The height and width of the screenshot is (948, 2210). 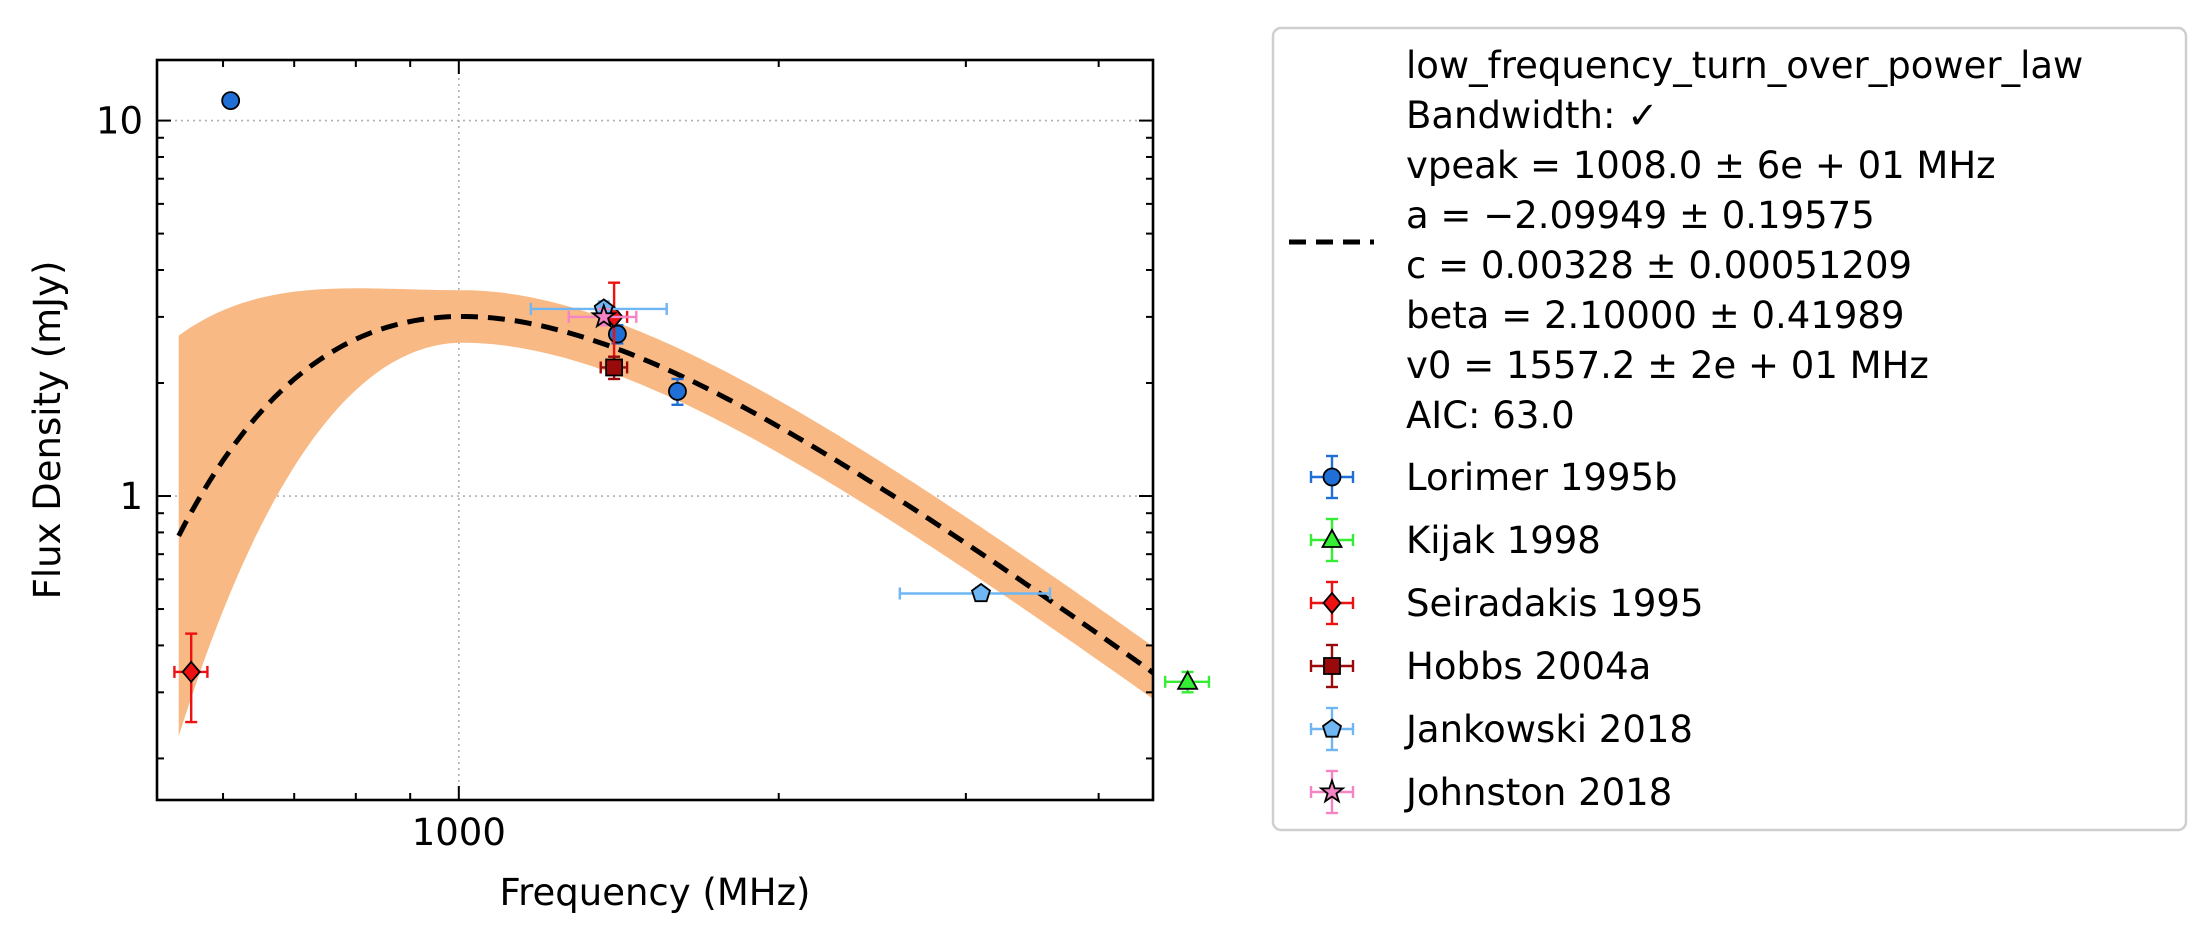 What do you see at coordinates (1701, 165) in the screenshot?
I see `legend-fit-line: vpeak = 1008.0 ± 6e + 01 MHz` at bounding box center [1701, 165].